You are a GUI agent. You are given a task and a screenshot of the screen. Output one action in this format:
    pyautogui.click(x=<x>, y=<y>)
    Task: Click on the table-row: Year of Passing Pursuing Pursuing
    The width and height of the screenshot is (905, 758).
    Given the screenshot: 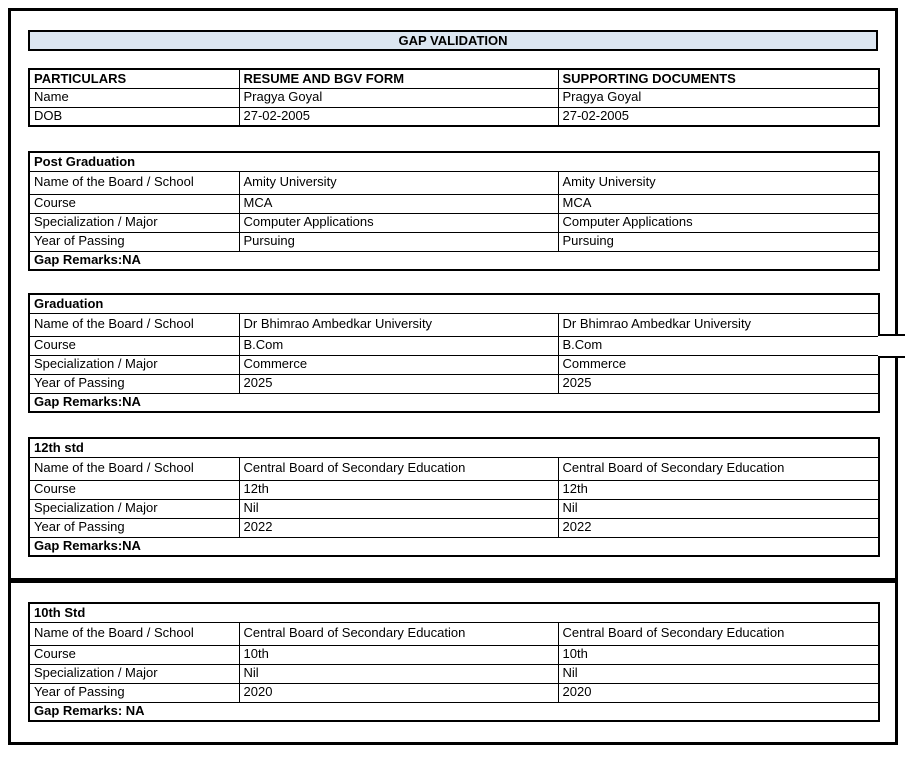 What is the action you would take?
    pyautogui.click(x=454, y=241)
    